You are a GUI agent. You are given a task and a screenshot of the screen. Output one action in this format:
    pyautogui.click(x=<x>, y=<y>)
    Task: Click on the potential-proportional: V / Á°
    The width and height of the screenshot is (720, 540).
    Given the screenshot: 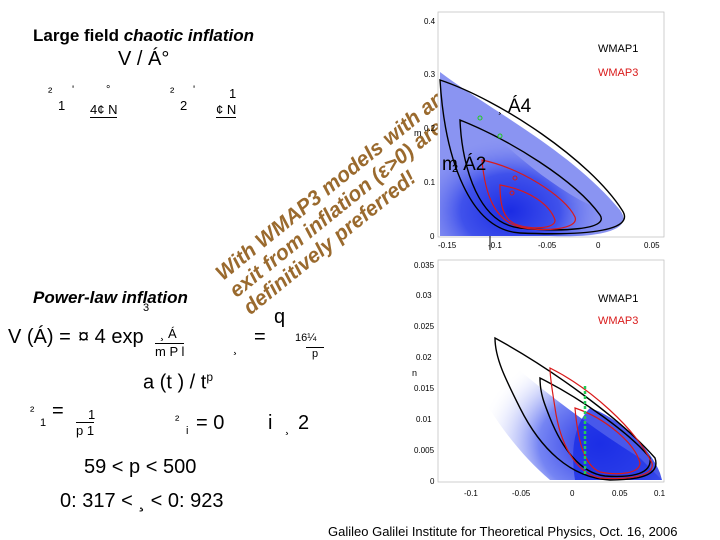 What is the action you would take?
    pyautogui.click(x=144, y=59)
    